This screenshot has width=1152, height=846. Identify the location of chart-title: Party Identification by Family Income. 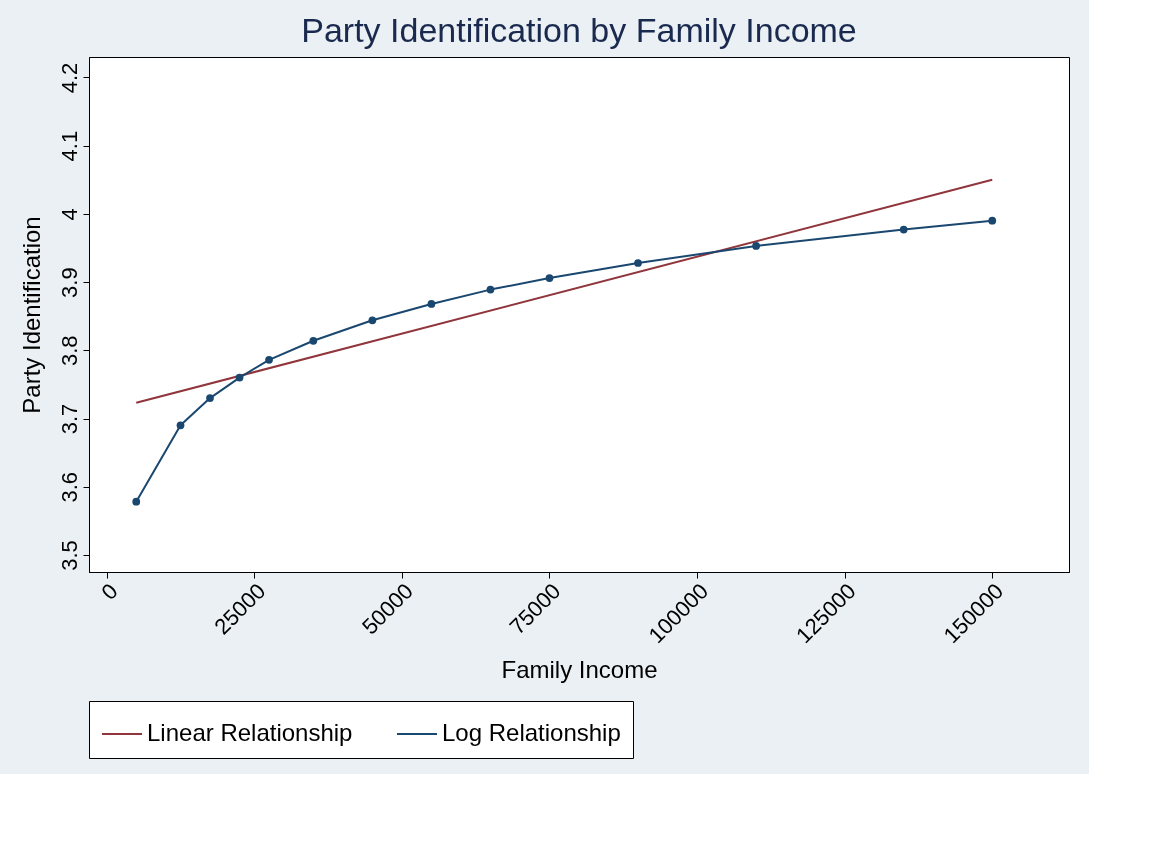
(579, 30).